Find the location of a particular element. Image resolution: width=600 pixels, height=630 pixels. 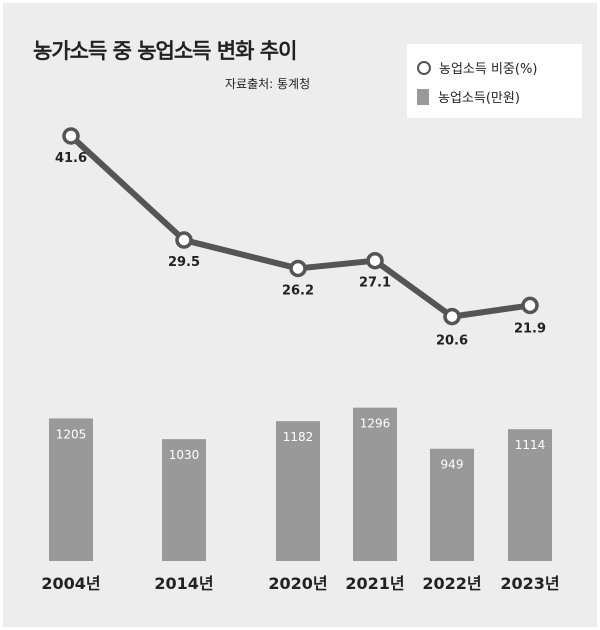

legend-item-bar: 농업소득(만원) is located at coordinates (468, 96).